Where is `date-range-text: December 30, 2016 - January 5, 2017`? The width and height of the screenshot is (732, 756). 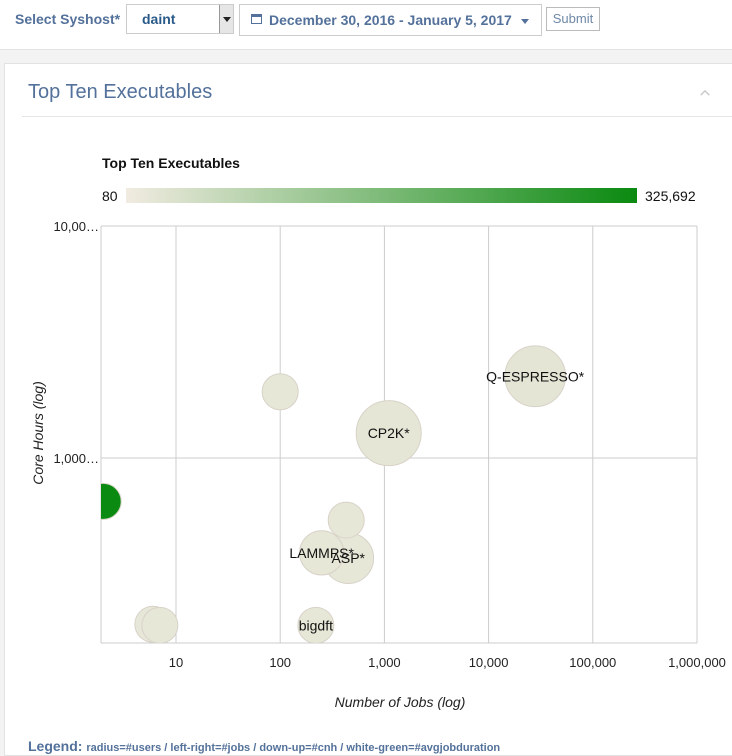
date-range-text: December 30, 2016 - January 5, 2017 is located at coordinates (390, 20).